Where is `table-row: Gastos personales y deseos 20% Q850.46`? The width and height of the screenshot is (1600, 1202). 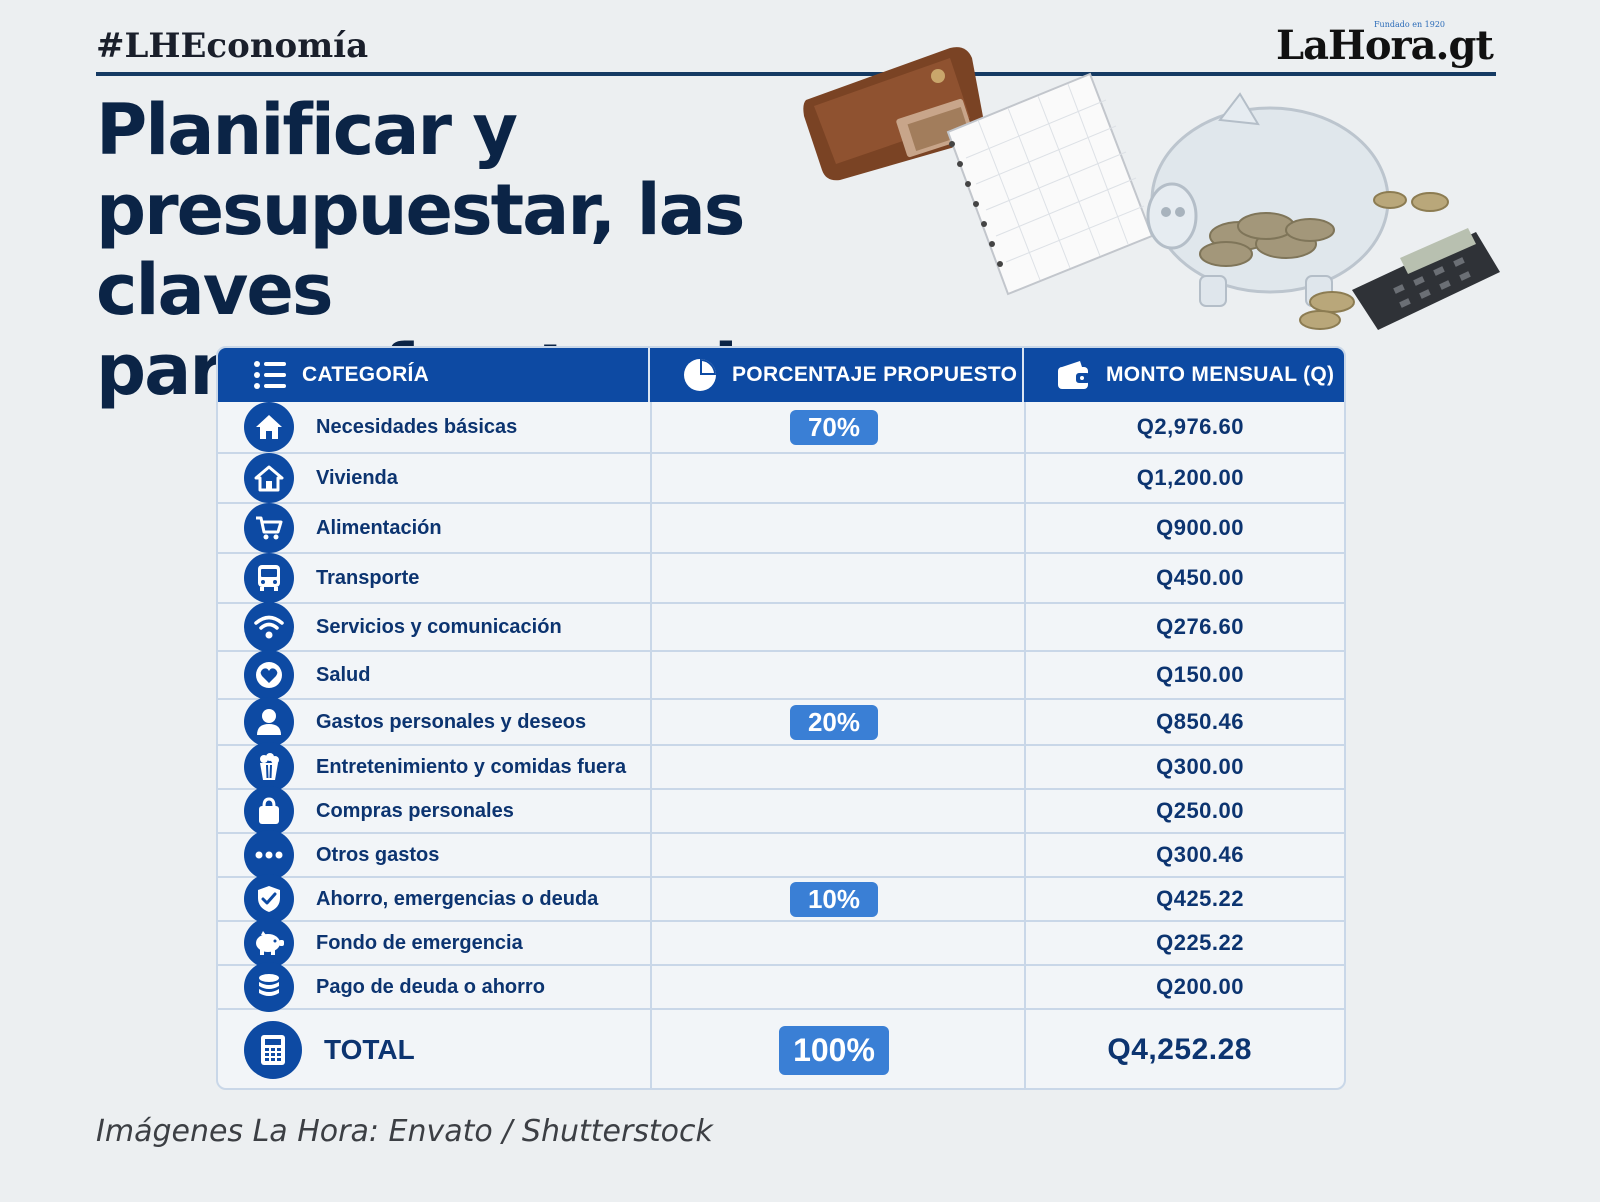
table-row: Gastos personales y deseos 20% Q850.46 is located at coordinates (781, 722).